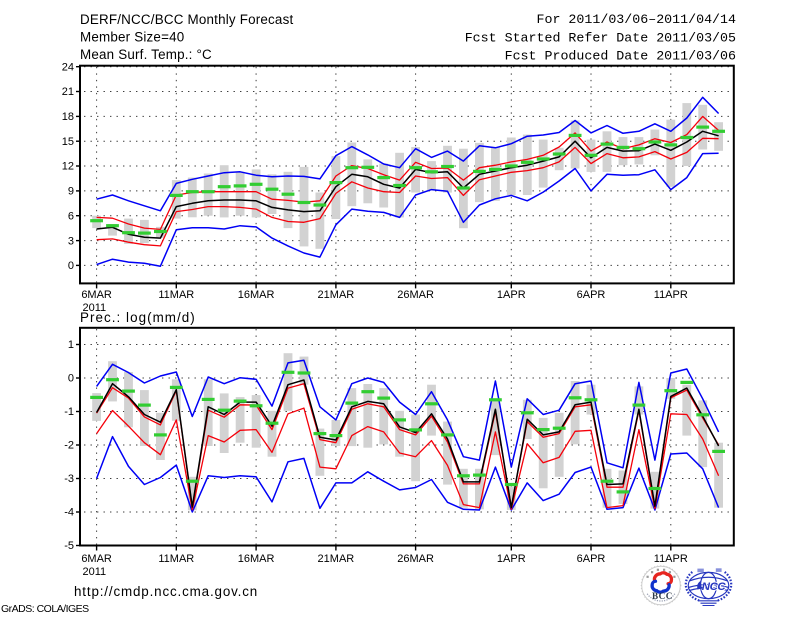  What do you see at coordinates (714, 587) in the screenshot?
I see `svg-text: NCC` at bounding box center [714, 587].